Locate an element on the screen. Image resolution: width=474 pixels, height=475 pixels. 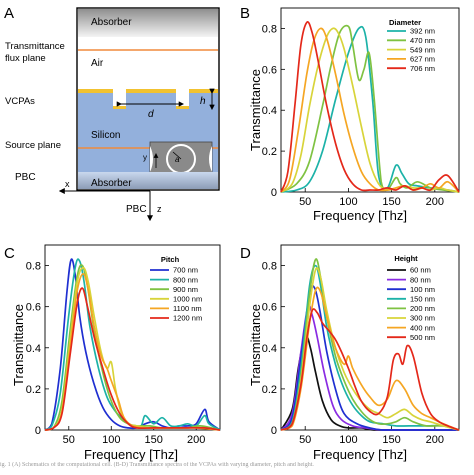
panel-d-series-line-500nm is located at coordinates (370, 369).